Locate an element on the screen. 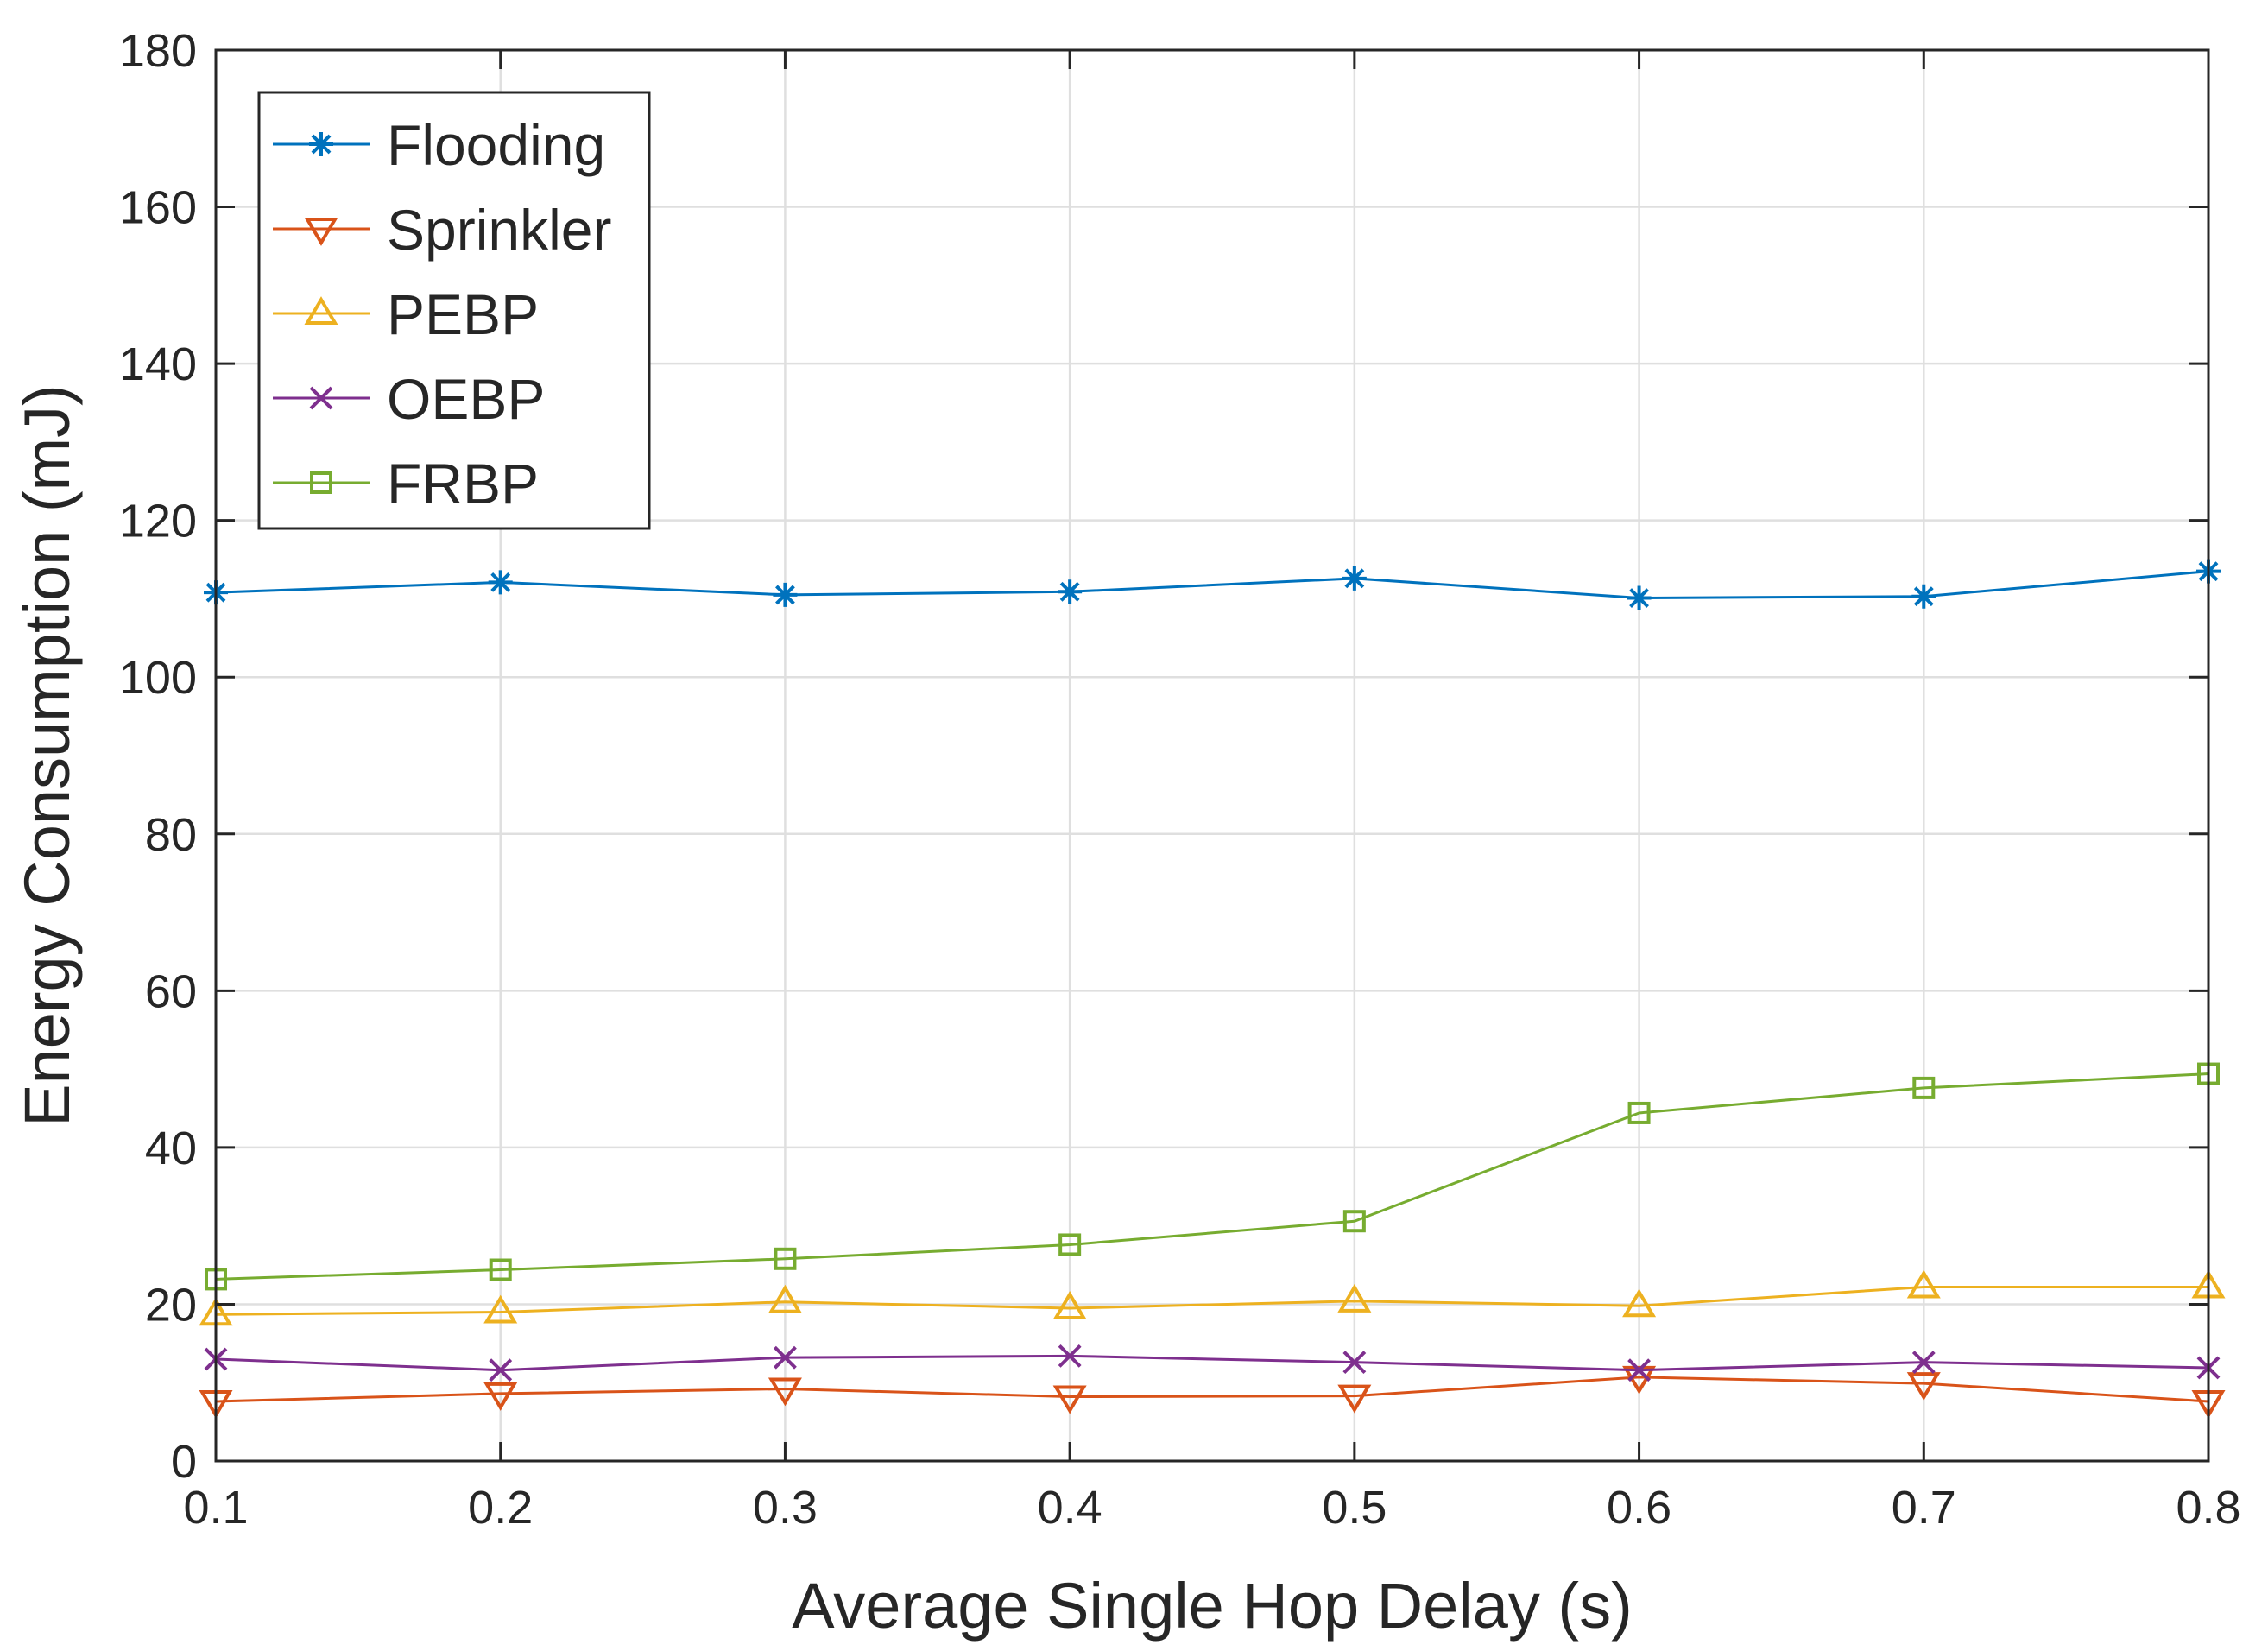 The image size is (2268, 1651). y-tick-label: 120 is located at coordinates (158, 521).